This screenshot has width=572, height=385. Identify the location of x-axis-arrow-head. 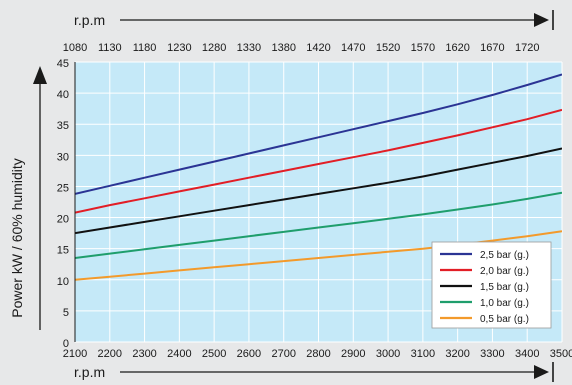
(541, 372).